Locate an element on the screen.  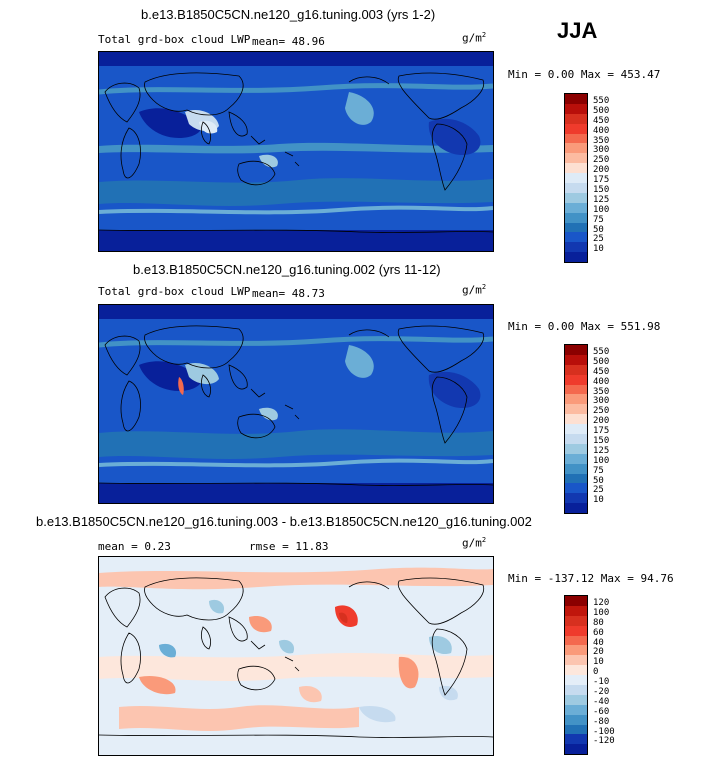
colorbar-tick-label: 300 is located at coordinates (601, 401).